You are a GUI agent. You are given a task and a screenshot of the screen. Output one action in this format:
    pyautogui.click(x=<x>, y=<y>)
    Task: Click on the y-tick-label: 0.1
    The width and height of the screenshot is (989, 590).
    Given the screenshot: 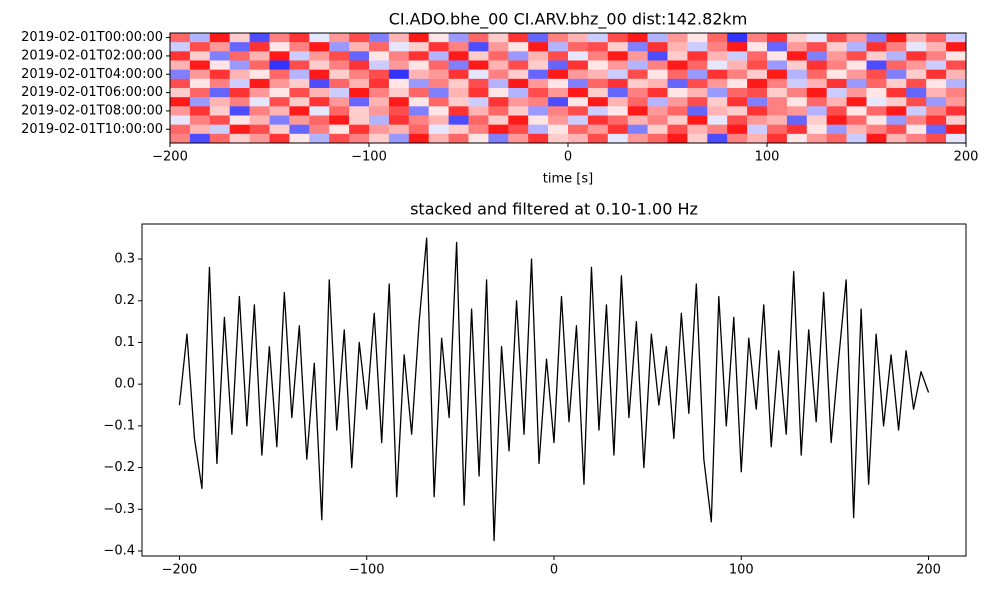 What is the action you would take?
    pyautogui.click(x=124, y=342)
    